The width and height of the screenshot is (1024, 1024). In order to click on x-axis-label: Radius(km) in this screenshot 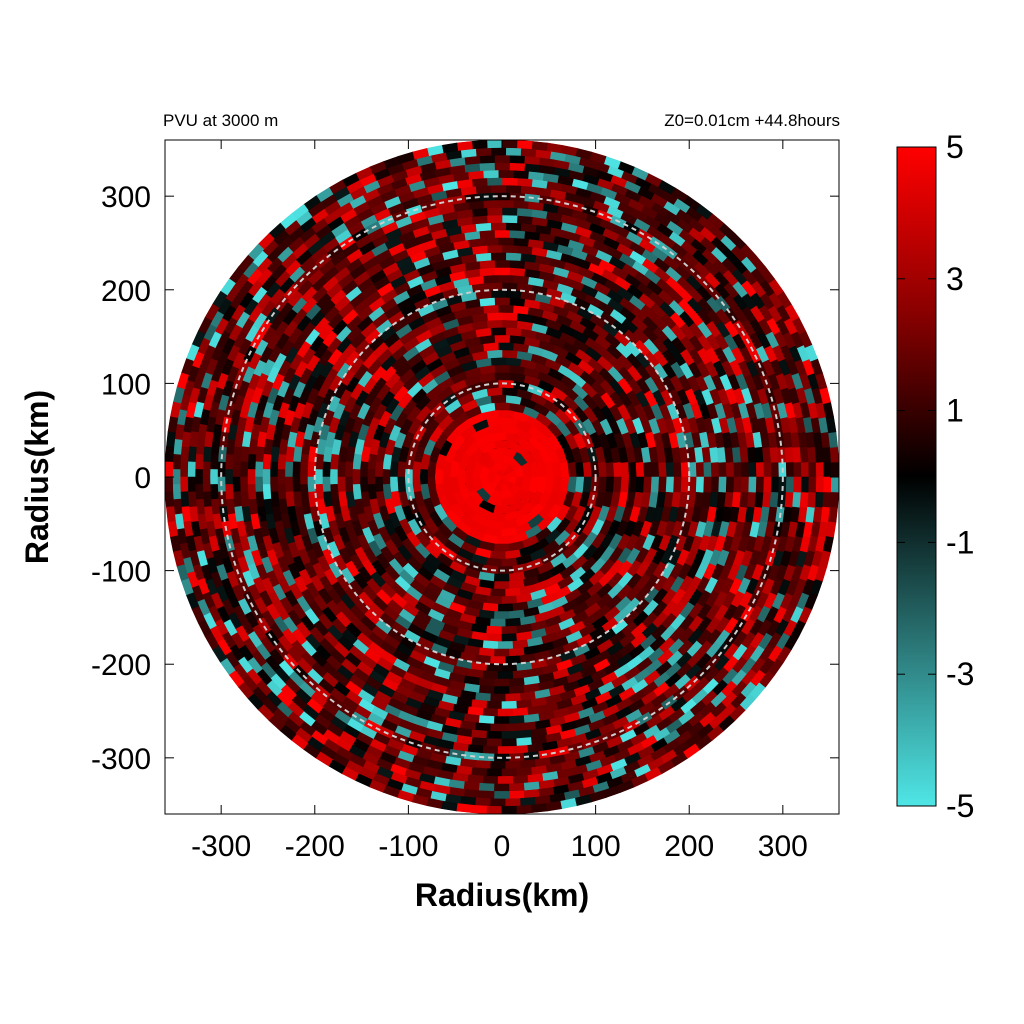, I will do `click(502, 895)`.